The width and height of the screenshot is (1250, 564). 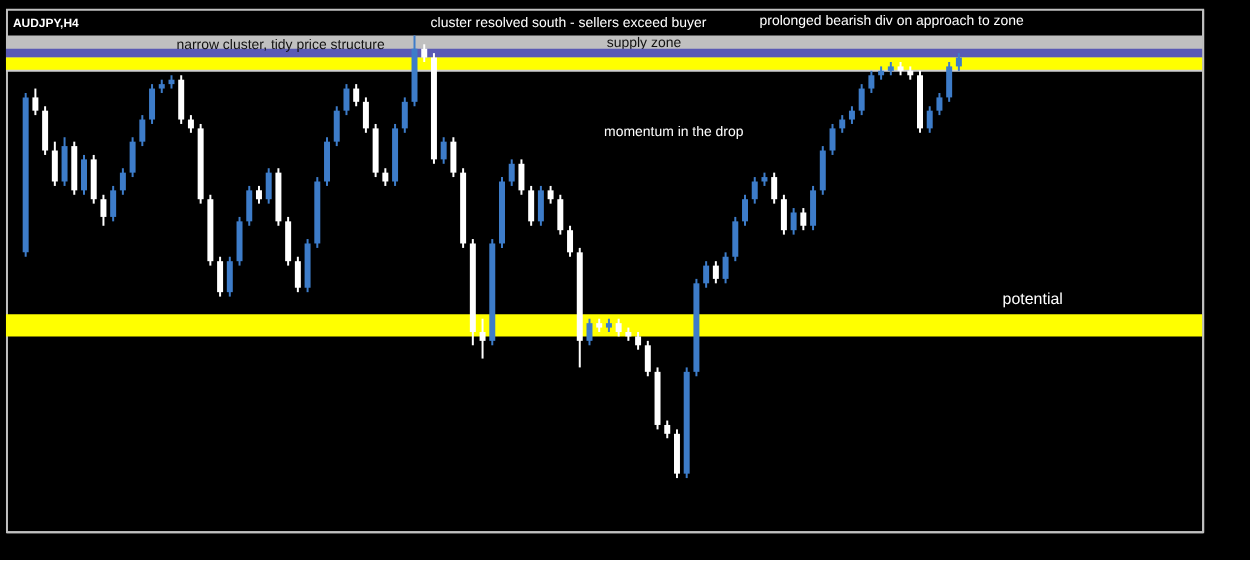 What do you see at coordinates (1033, 299) in the screenshot?
I see `band-label: potential` at bounding box center [1033, 299].